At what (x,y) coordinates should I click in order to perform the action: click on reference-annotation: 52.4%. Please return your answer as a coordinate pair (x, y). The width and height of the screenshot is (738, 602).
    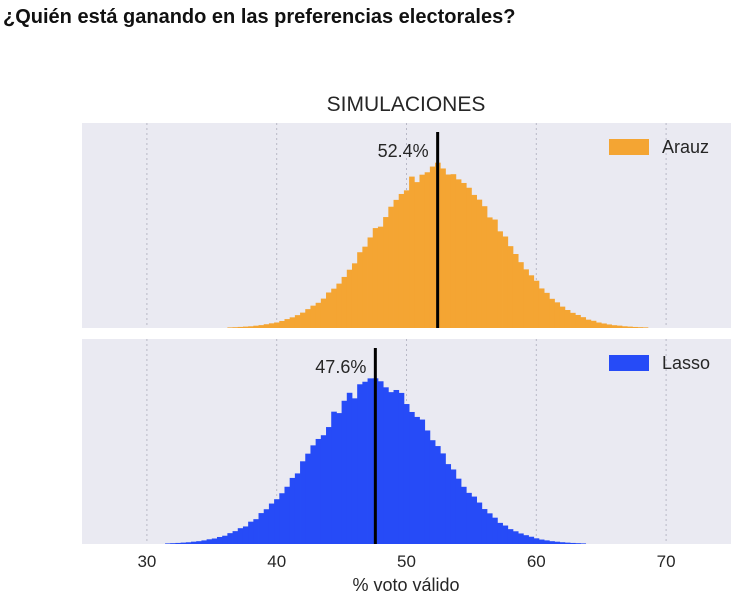
    Looking at the image, I should click on (403, 151).